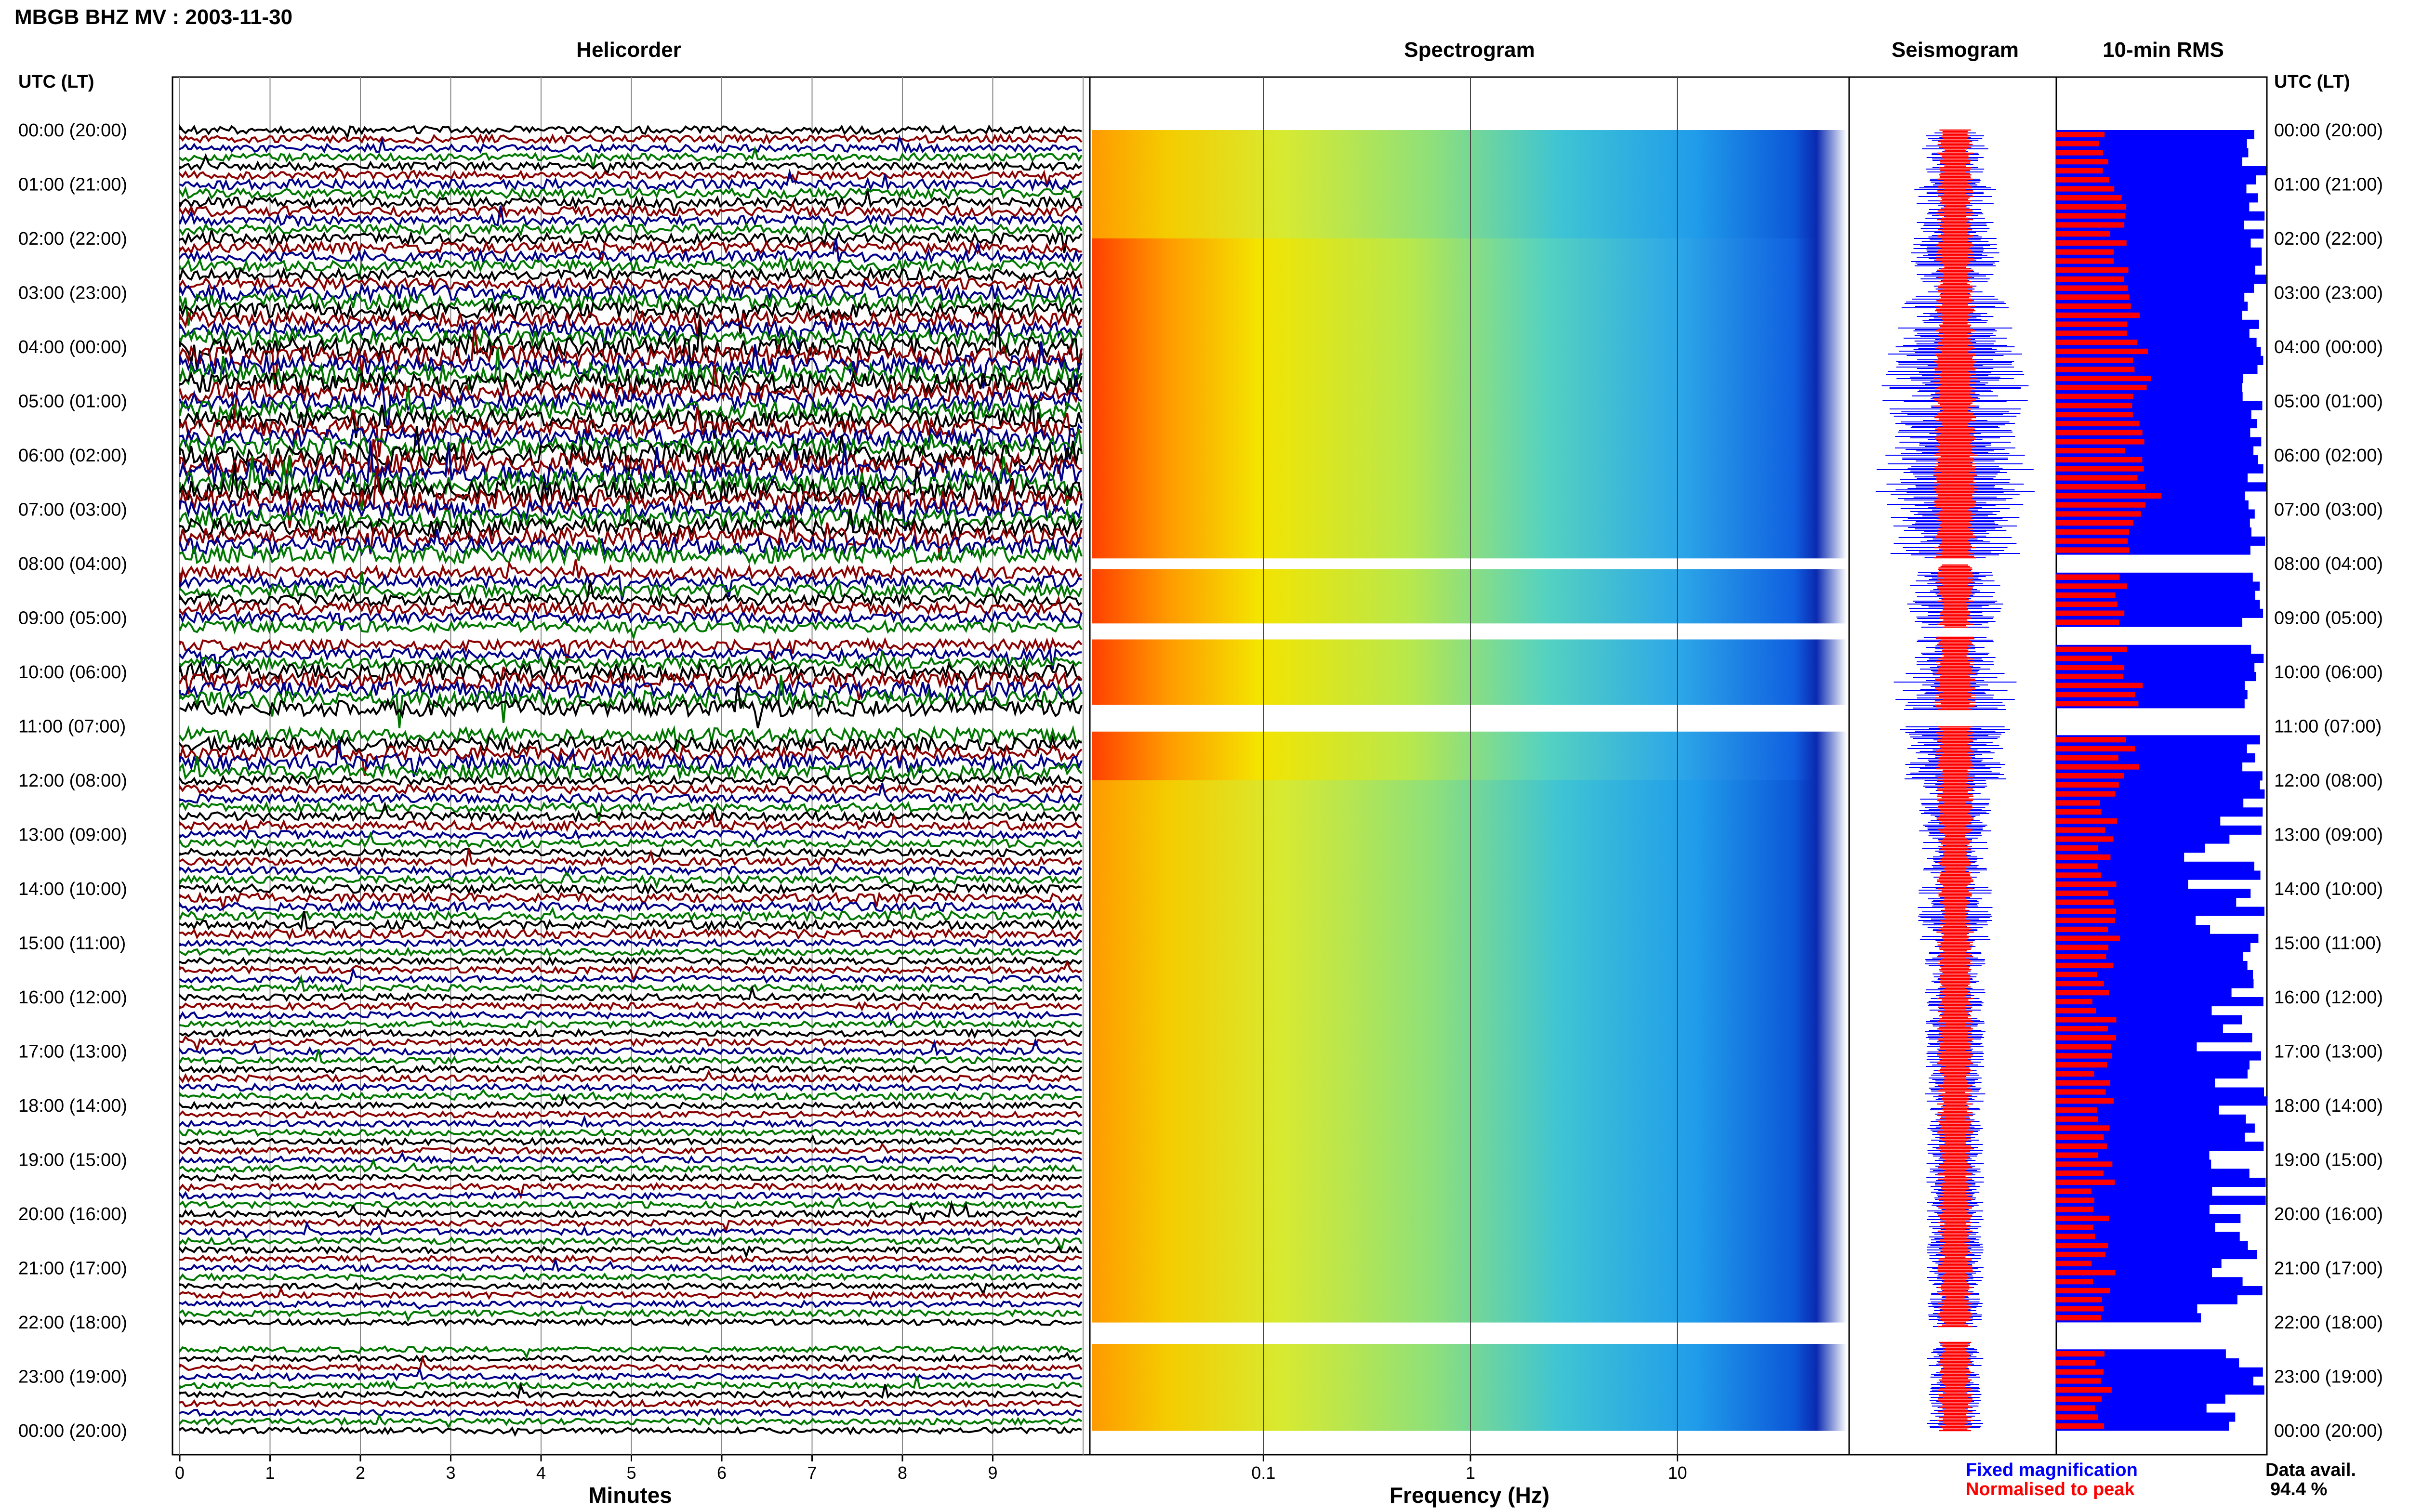  What do you see at coordinates (270, 1473) in the screenshot?
I see `minute-tick-label: 1` at bounding box center [270, 1473].